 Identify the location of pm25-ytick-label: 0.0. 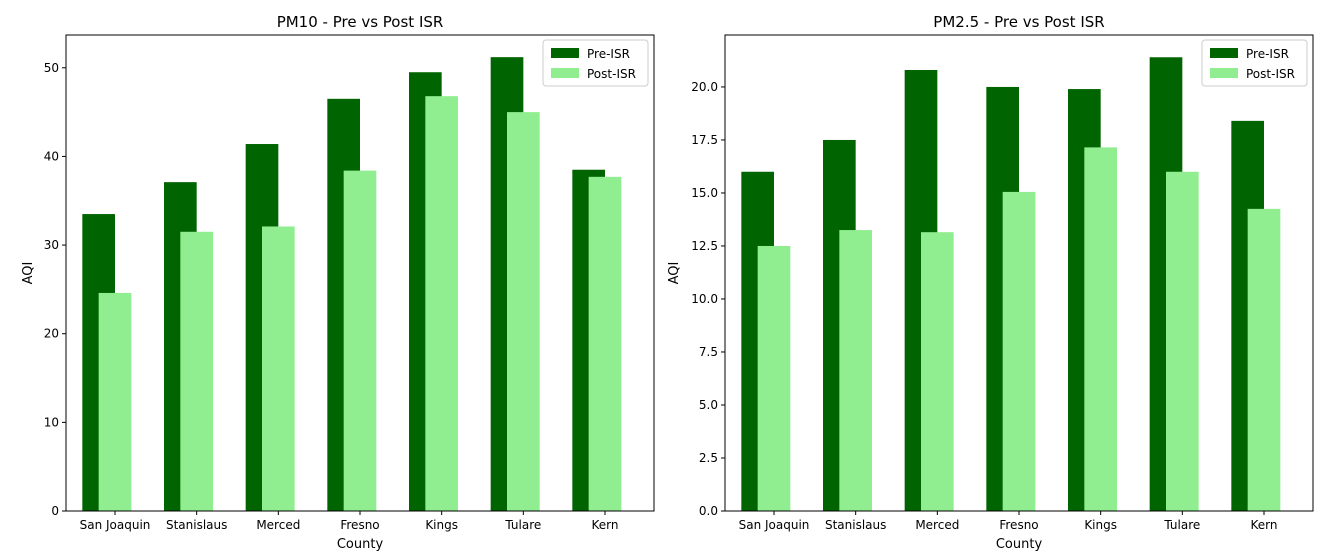
(708, 511).